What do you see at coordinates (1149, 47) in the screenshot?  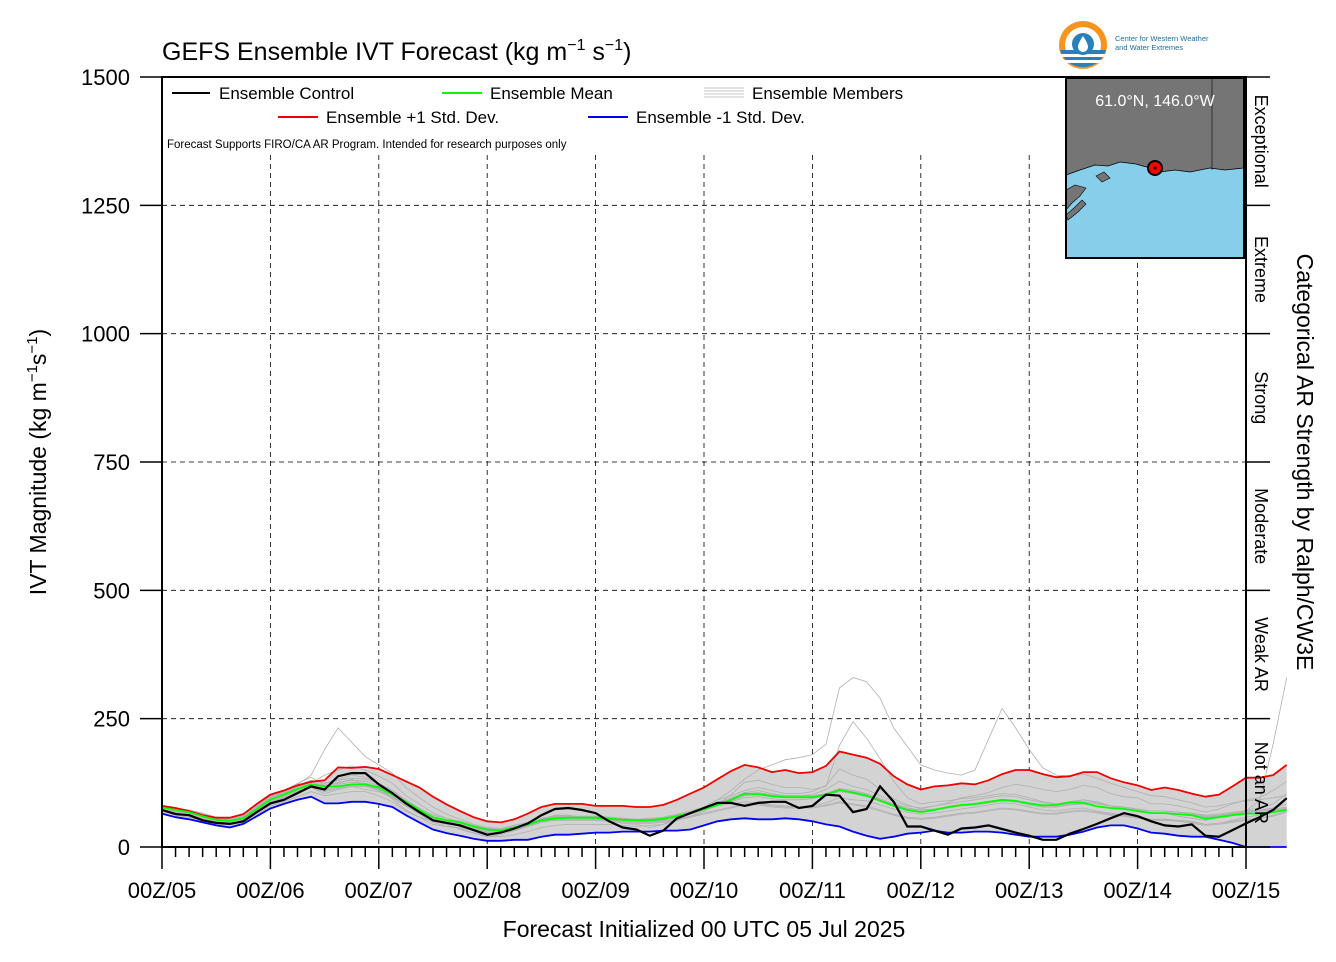 I see `cw3e-logo-text-2: and Water Extremes` at bounding box center [1149, 47].